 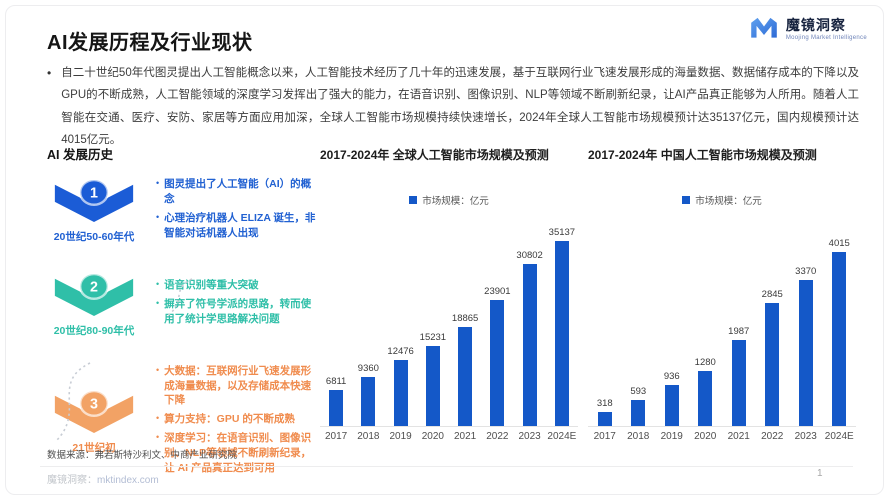 What do you see at coordinates (826, 37) in the screenshot?
I see `logo-subtitle: Moojing Market Intelligence` at bounding box center [826, 37].